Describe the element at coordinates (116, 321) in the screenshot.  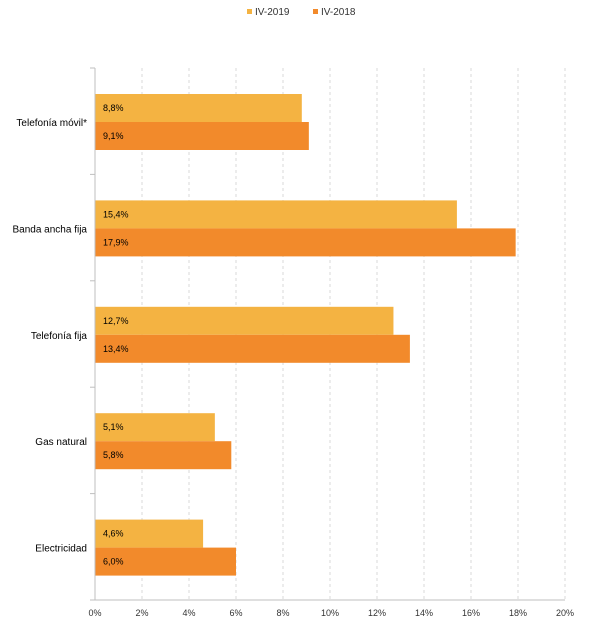
I see `bar-data-label: 12,7%` at that location.